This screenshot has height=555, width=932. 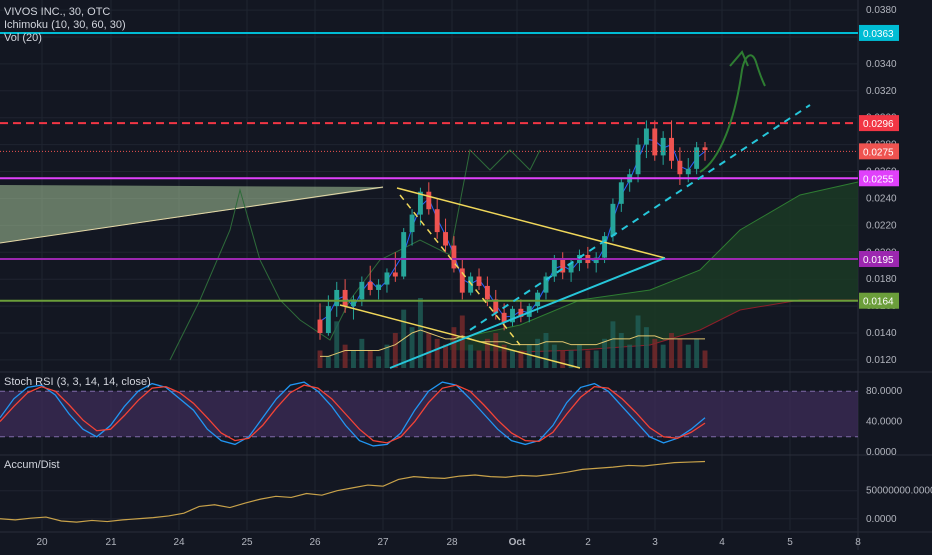 What do you see at coordinates (722, 542) in the screenshot?
I see `time-tick-label: 4` at bounding box center [722, 542].